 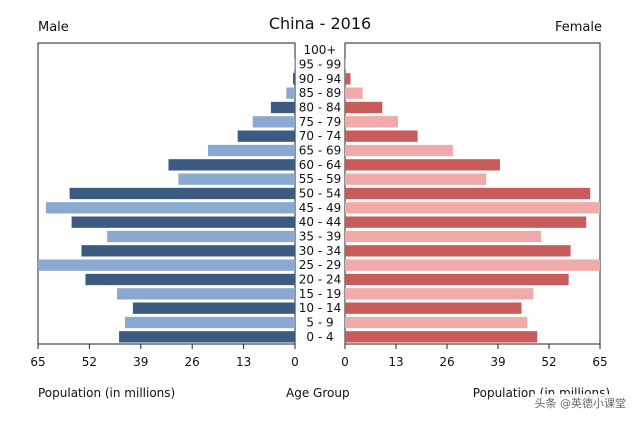 What do you see at coordinates (320, 308) in the screenshot?
I see `age-group-label: 10 - 14` at bounding box center [320, 308].